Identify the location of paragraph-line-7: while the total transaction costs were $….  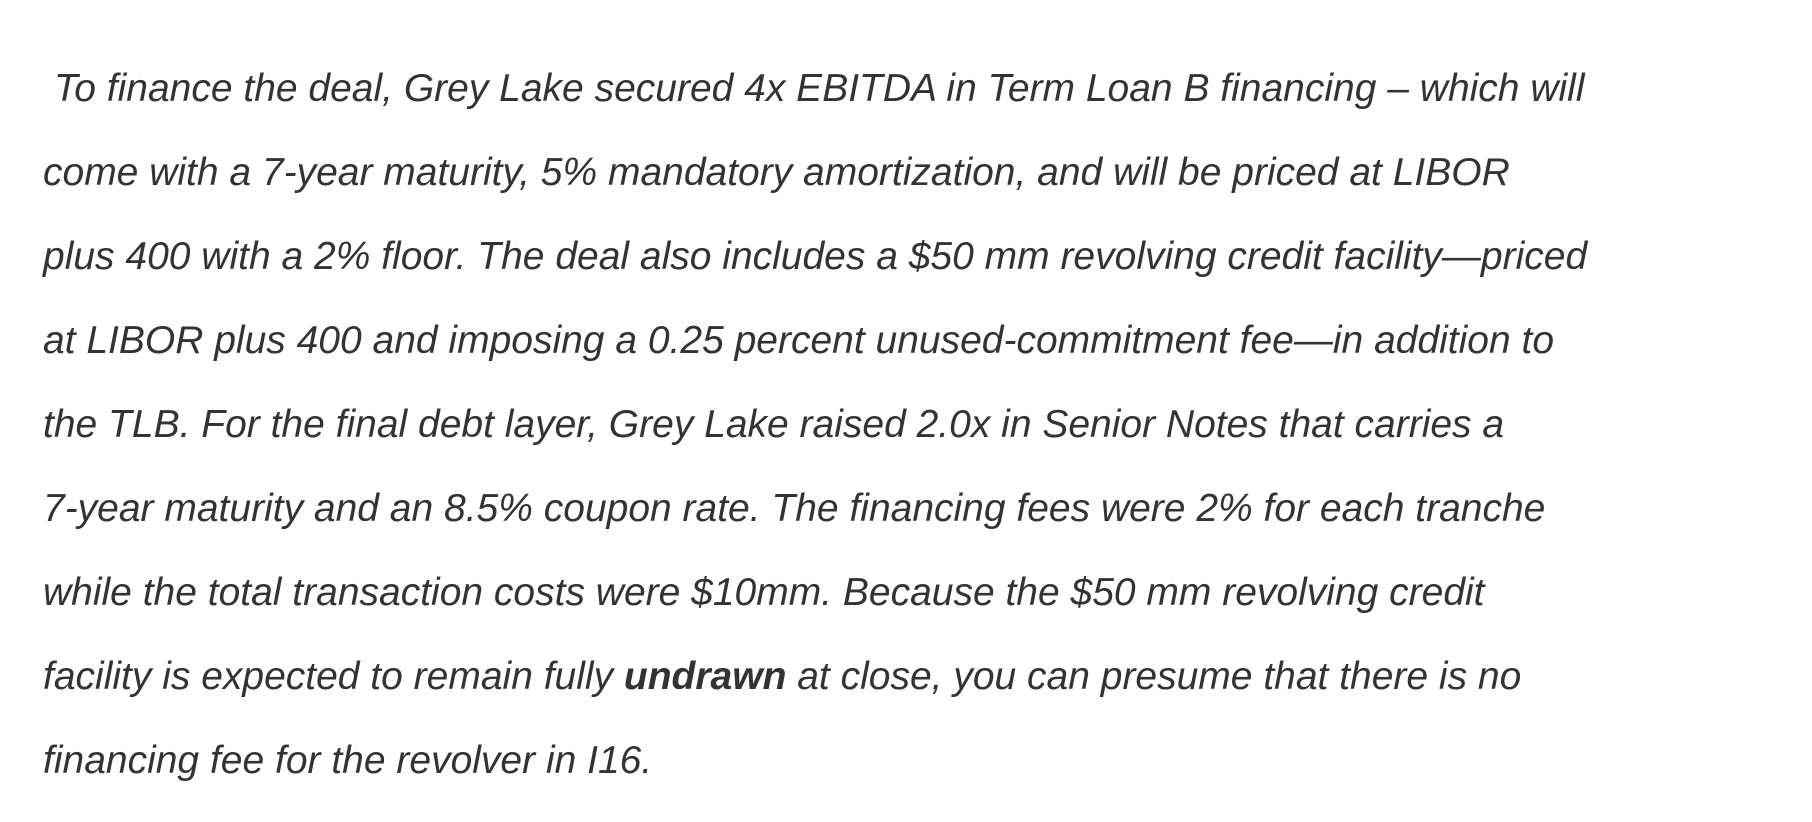
(764, 592).